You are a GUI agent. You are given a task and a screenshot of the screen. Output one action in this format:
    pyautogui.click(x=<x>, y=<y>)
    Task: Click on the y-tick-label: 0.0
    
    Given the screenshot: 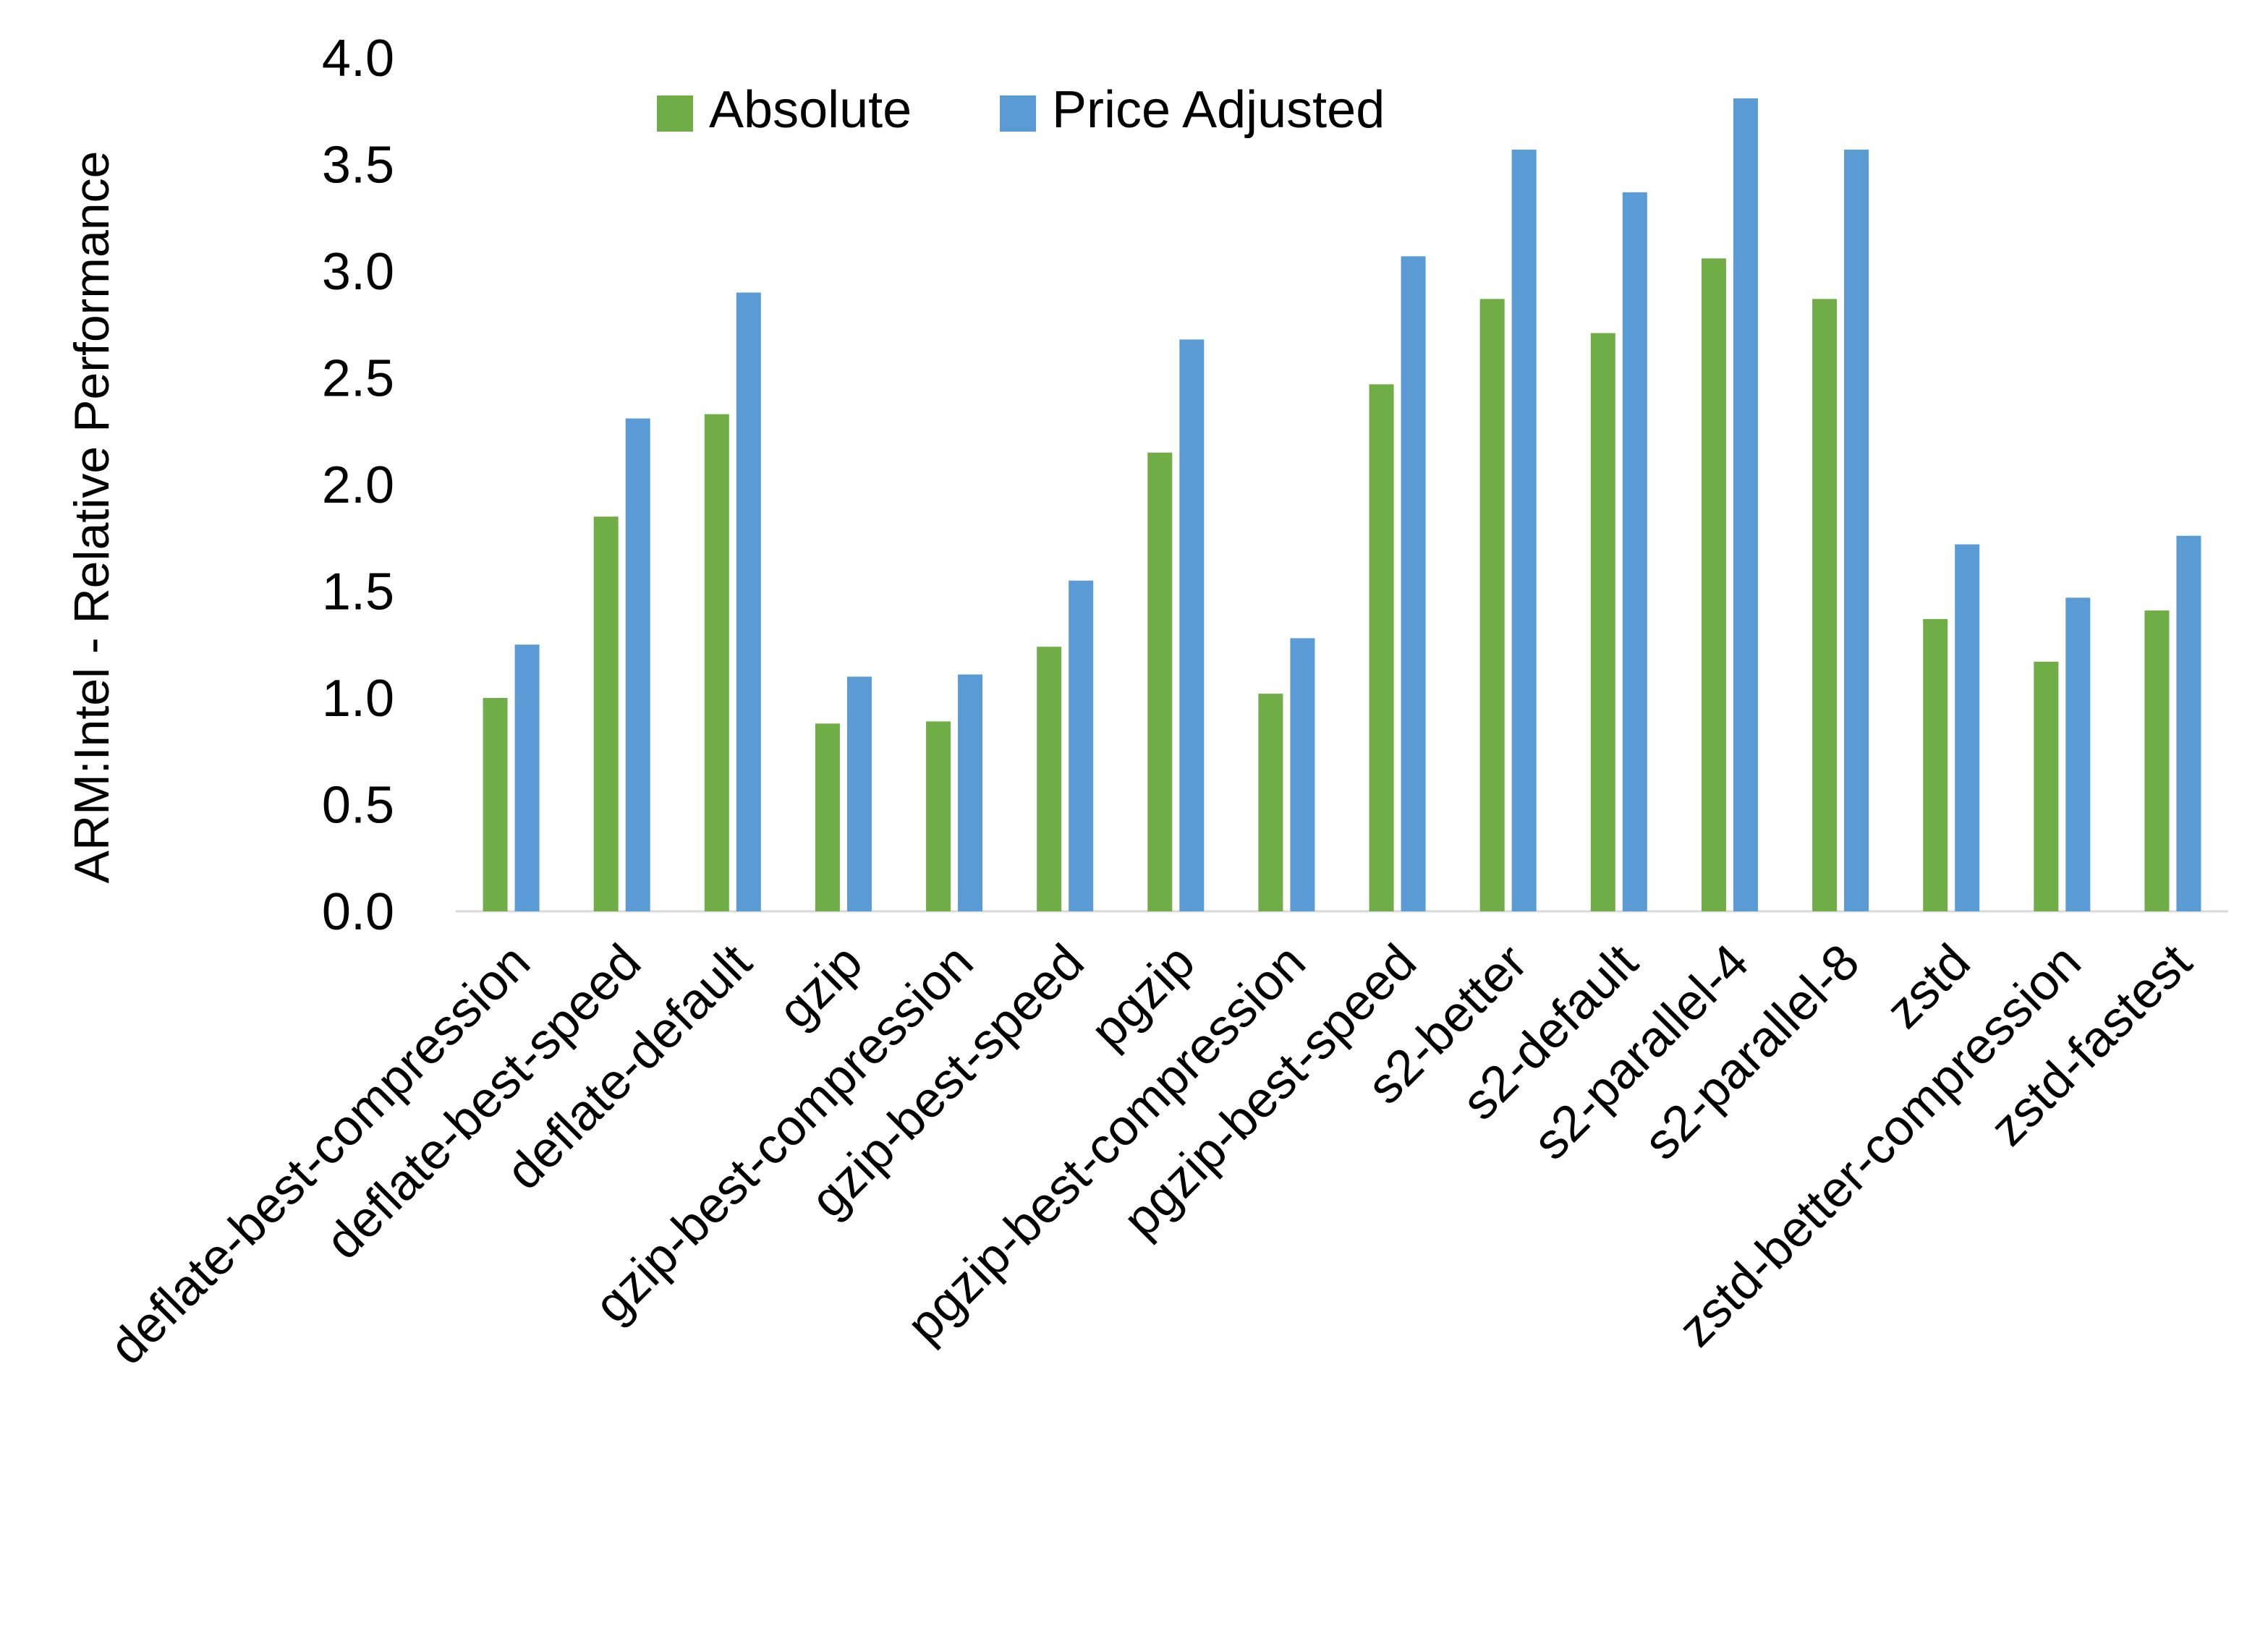 What is the action you would take?
    pyautogui.click(x=358, y=912)
    